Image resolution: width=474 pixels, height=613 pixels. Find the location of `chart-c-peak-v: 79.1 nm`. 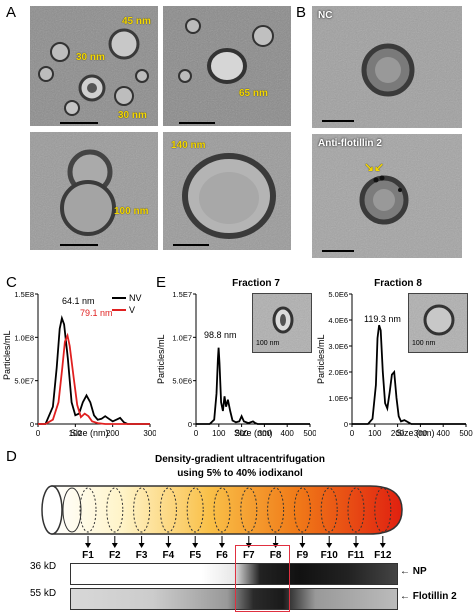

chart-c-peak-v: 79.1 nm is located at coordinates (96, 313).